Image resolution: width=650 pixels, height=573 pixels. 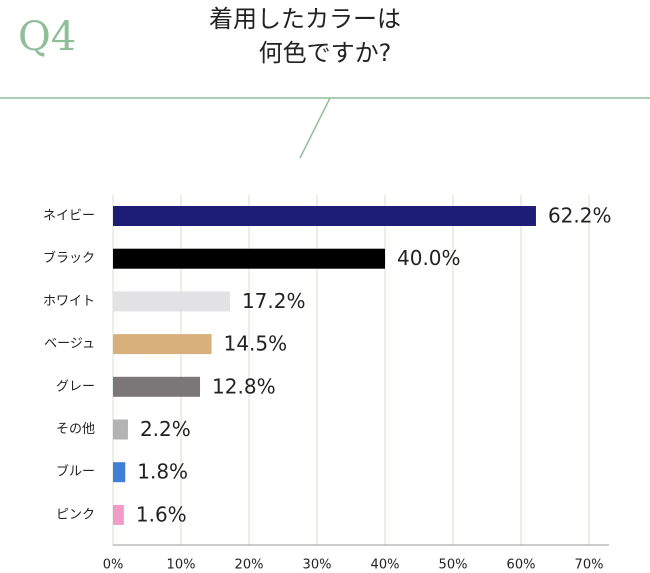 What do you see at coordinates (161, 514) in the screenshot?
I see `value-label: 1.6%` at bounding box center [161, 514].